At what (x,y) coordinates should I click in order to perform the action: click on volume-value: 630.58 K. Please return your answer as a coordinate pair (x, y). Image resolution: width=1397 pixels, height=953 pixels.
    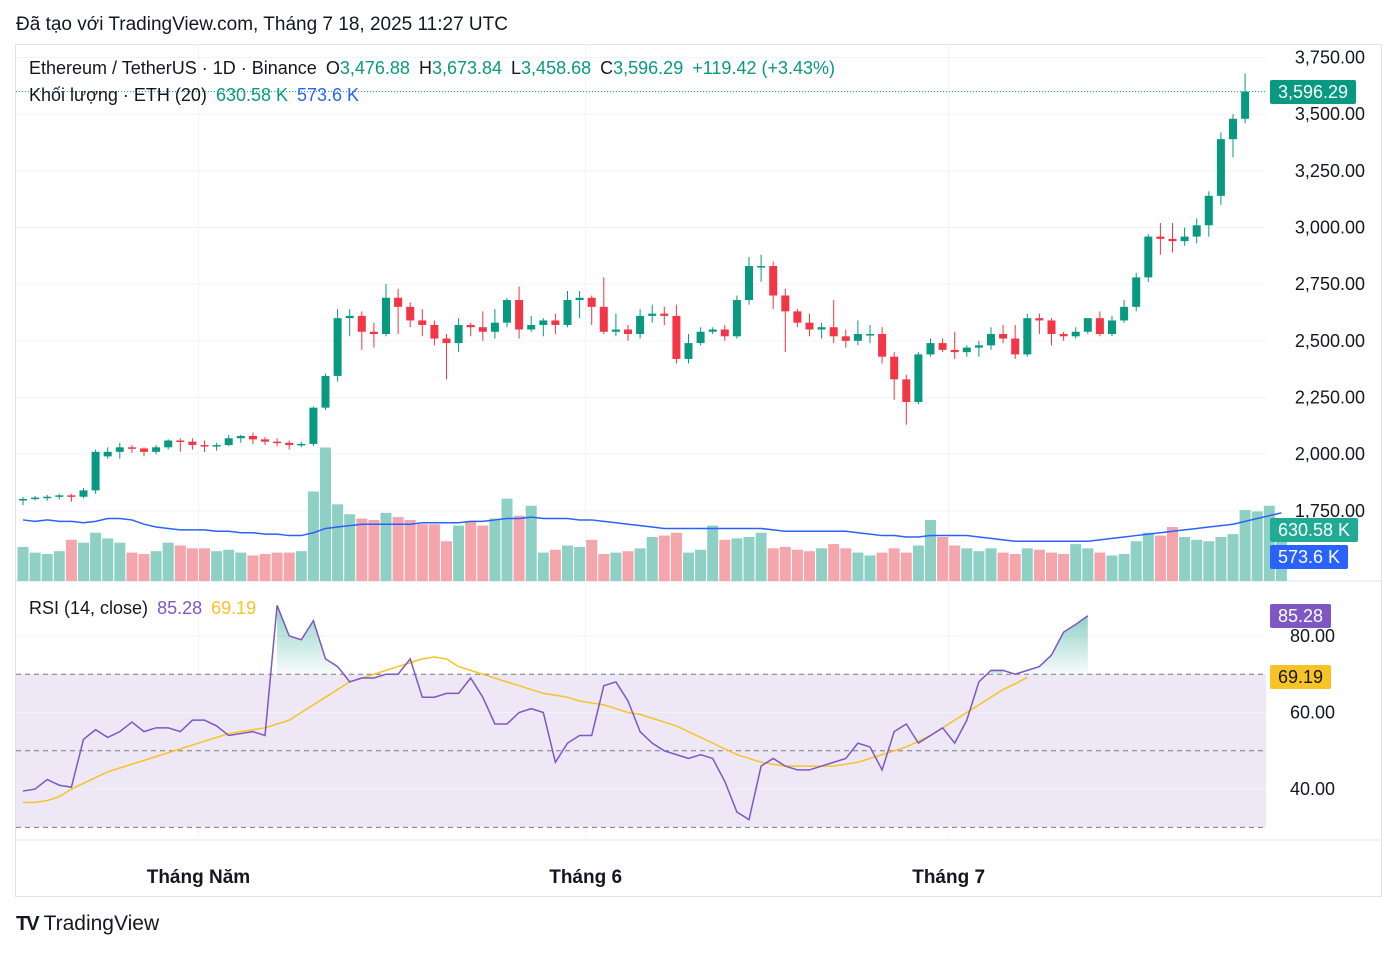
    Looking at the image, I should click on (251, 95).